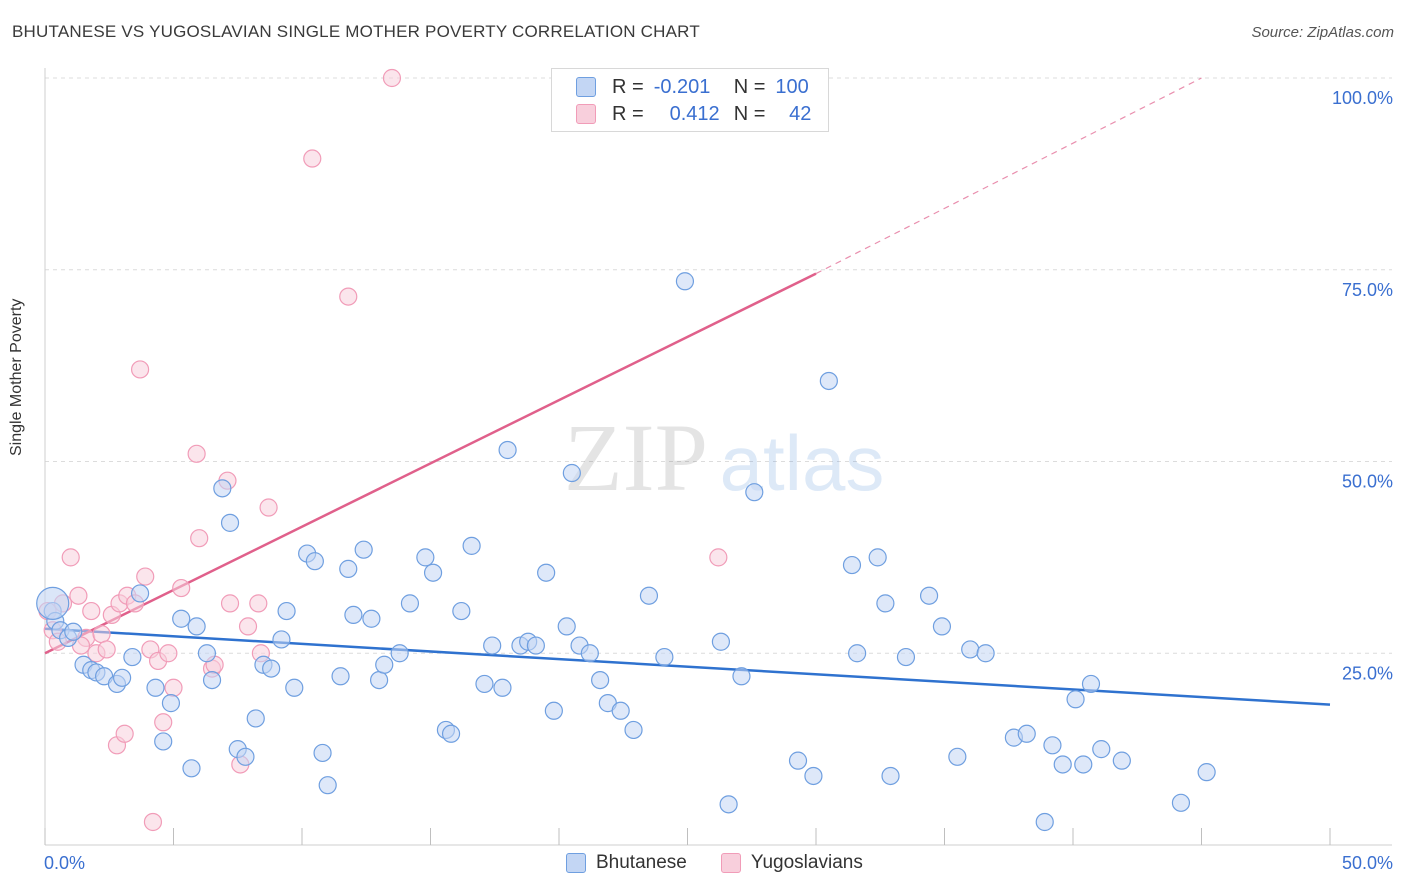 The width and height of the screenshot is (1406, 892). Describe the element at coordinates (690, 100) in the screenshot. I see `correlation-legend: R = -0.201 N = 100 R = 0.412 N = 42` at that location.